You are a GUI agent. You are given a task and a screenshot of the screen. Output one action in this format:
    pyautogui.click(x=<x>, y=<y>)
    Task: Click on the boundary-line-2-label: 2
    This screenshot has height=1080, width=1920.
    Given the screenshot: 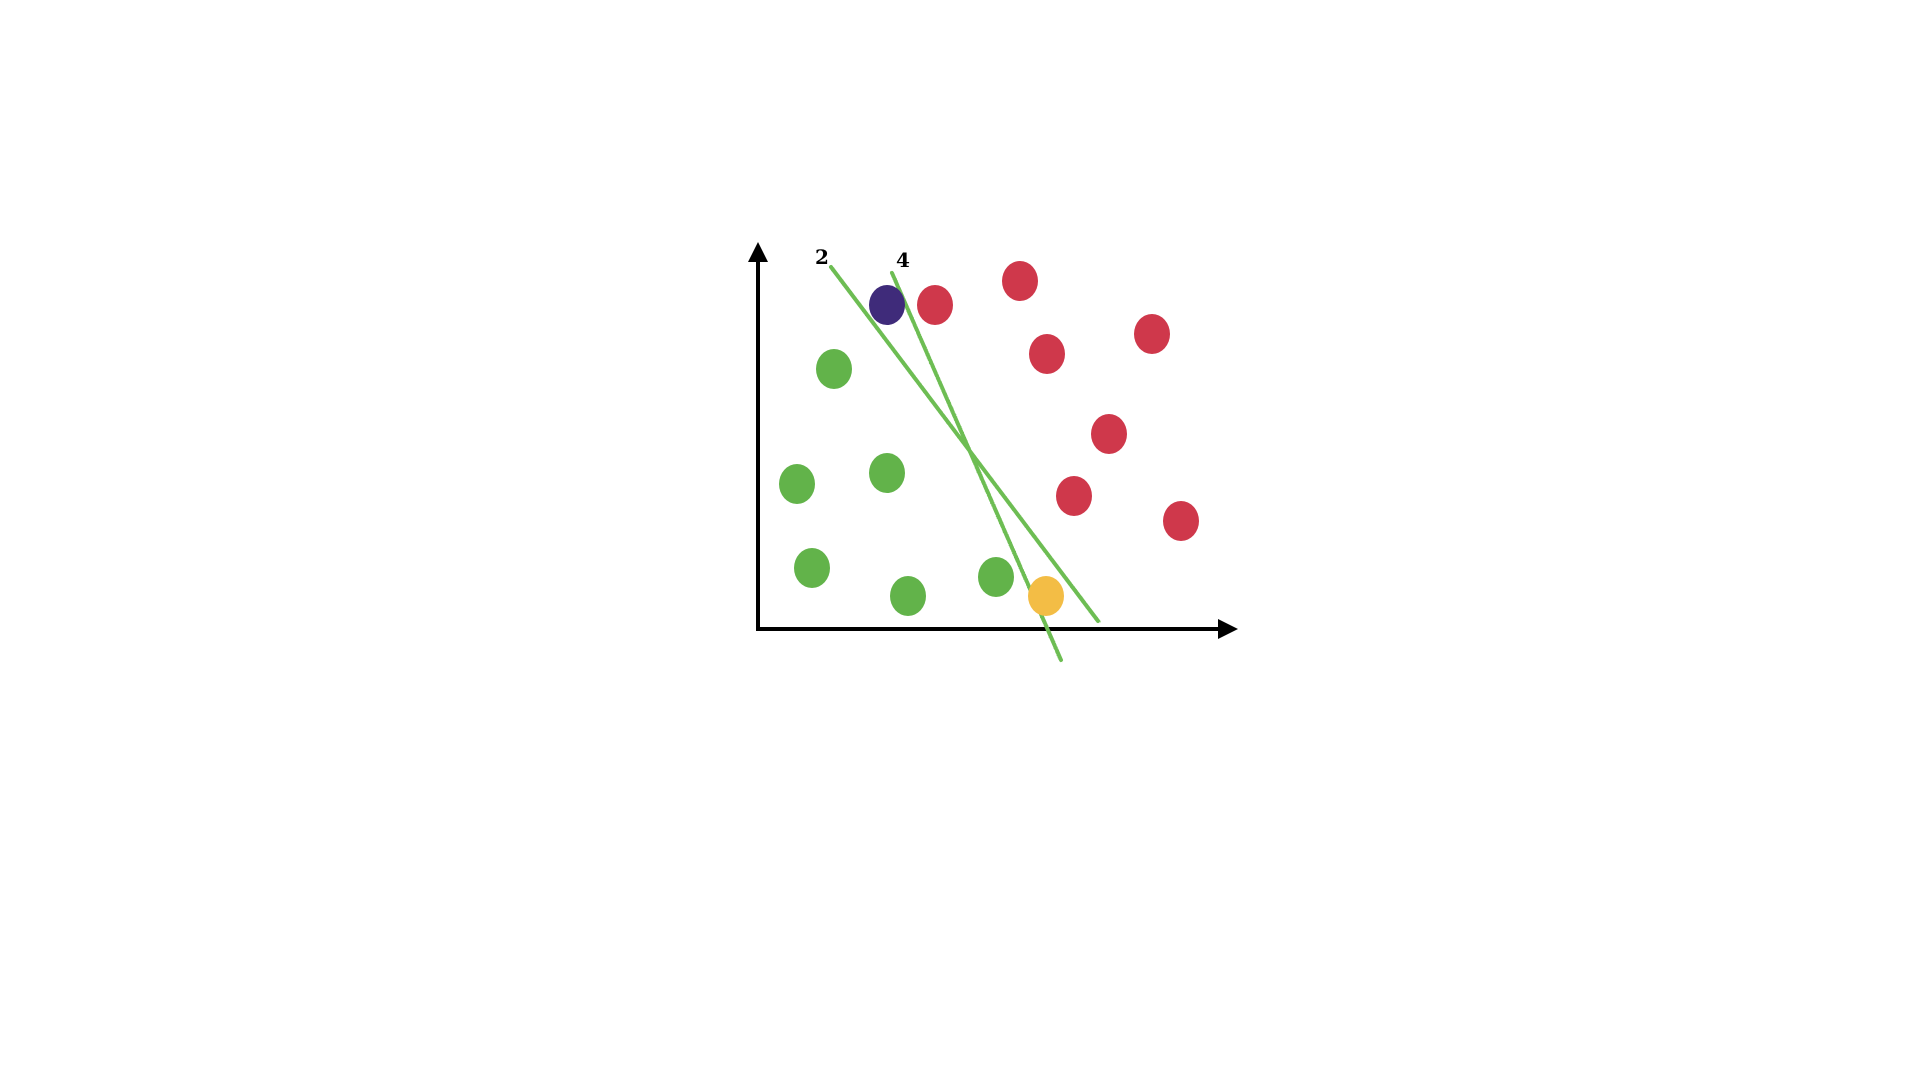 What is the action you would take?
    pyautogui.click(x=822, y=257)
    